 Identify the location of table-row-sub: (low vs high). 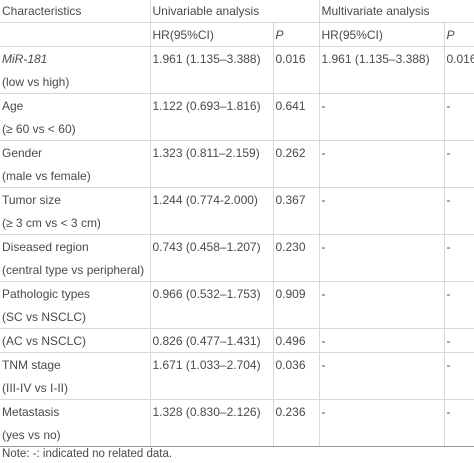
(237, 82).